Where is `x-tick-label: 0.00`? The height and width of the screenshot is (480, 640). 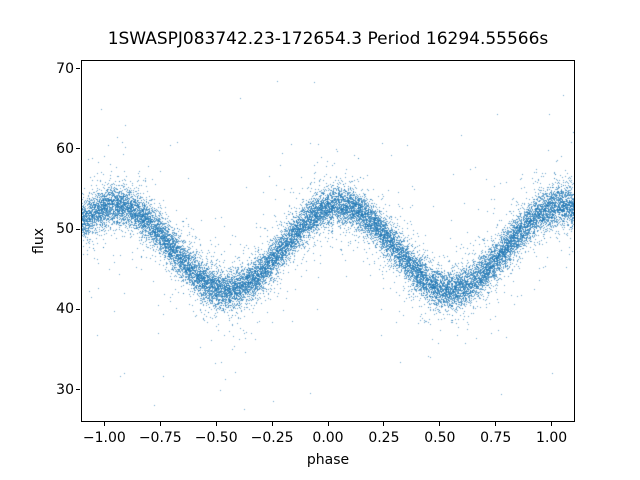
x-tick-label: 0.00 is located at coordinates (328, 438).